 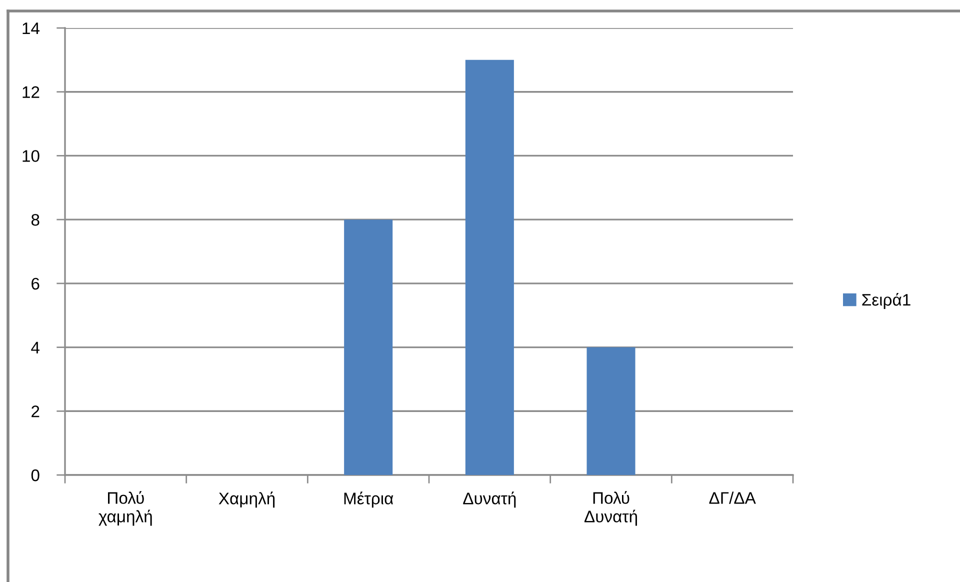 I want to click on y-tick-label: 8, so click(x=35, y=220).